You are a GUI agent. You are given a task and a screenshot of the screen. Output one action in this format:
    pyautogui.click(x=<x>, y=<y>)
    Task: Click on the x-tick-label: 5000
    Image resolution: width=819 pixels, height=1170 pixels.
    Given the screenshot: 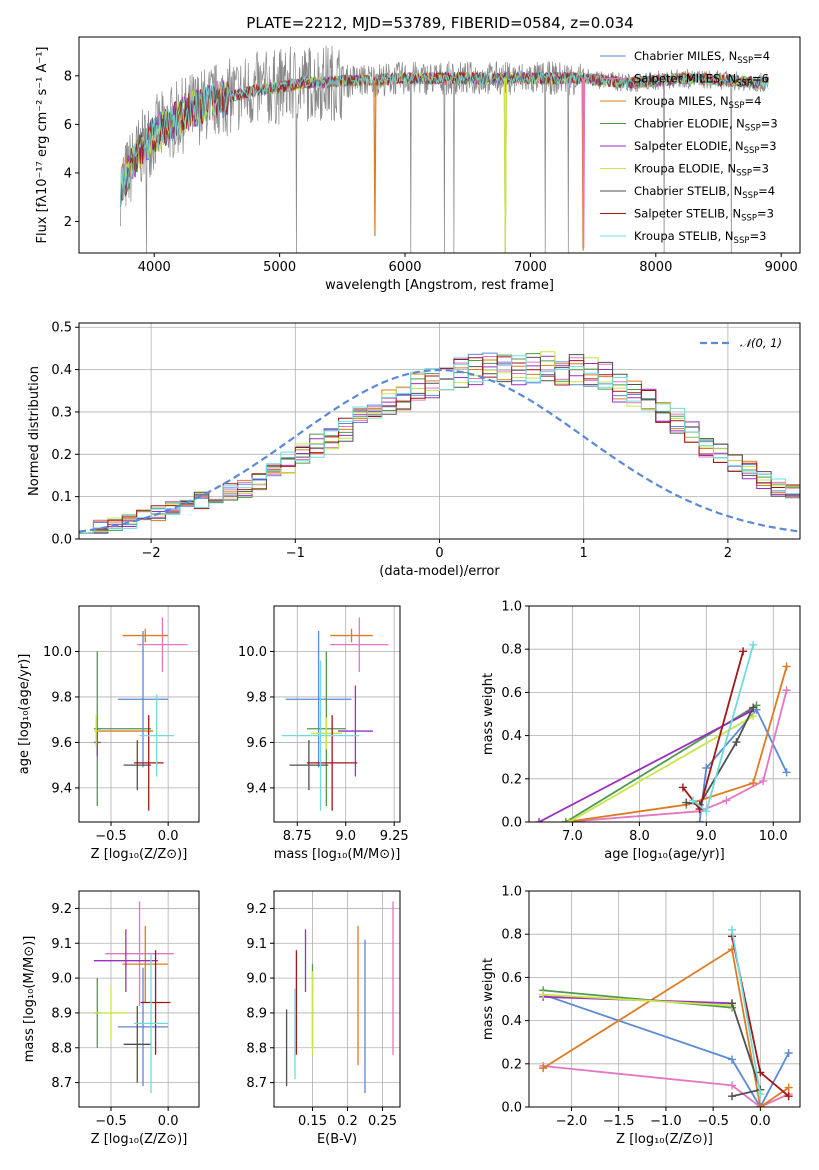 What is the action you would take?
    pyautogui.click(x=279, y=267)
    